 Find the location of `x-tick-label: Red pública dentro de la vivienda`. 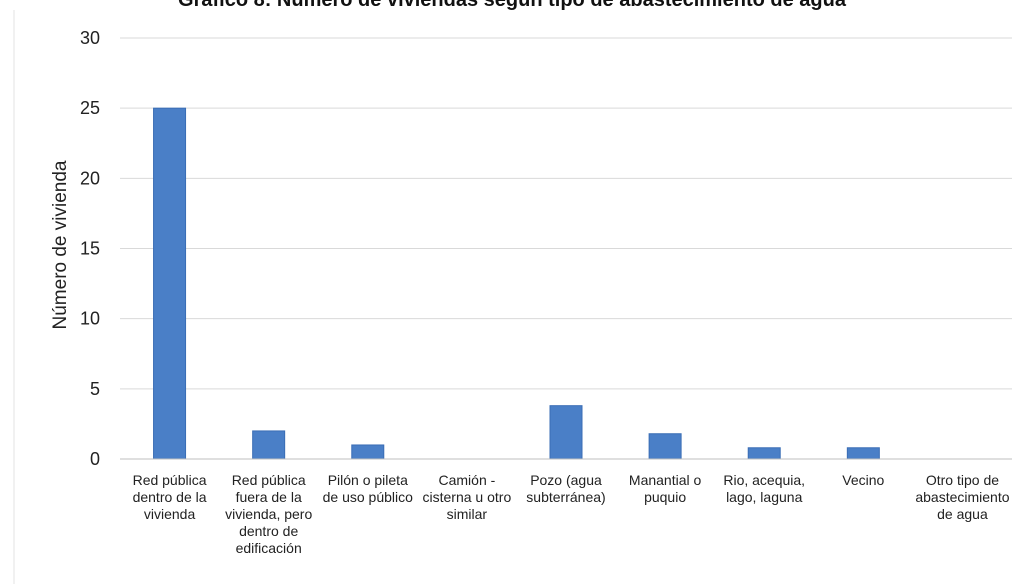

x-tick-label: Red pública dentro de la vivienda is located at coordinates (170, 497).